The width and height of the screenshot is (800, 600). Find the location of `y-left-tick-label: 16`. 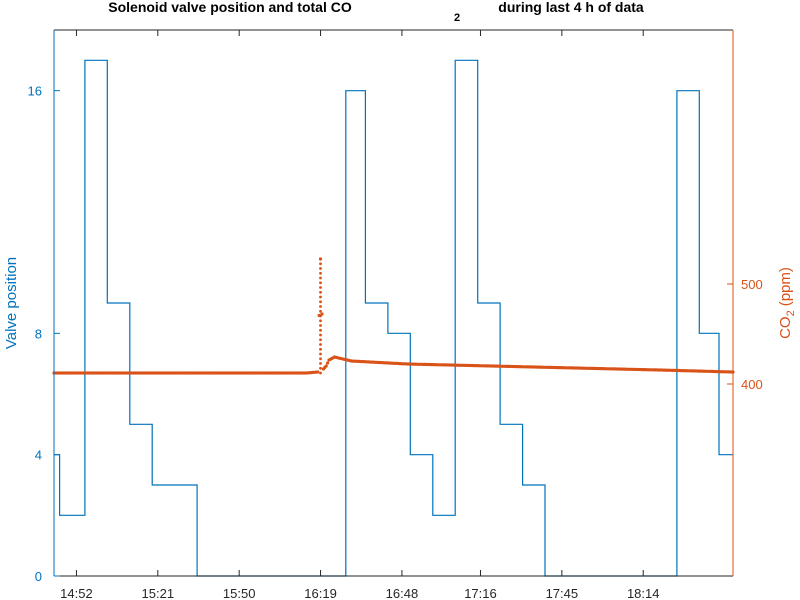

y-left-tick-label: 16 is located at coordinates (35, 91).